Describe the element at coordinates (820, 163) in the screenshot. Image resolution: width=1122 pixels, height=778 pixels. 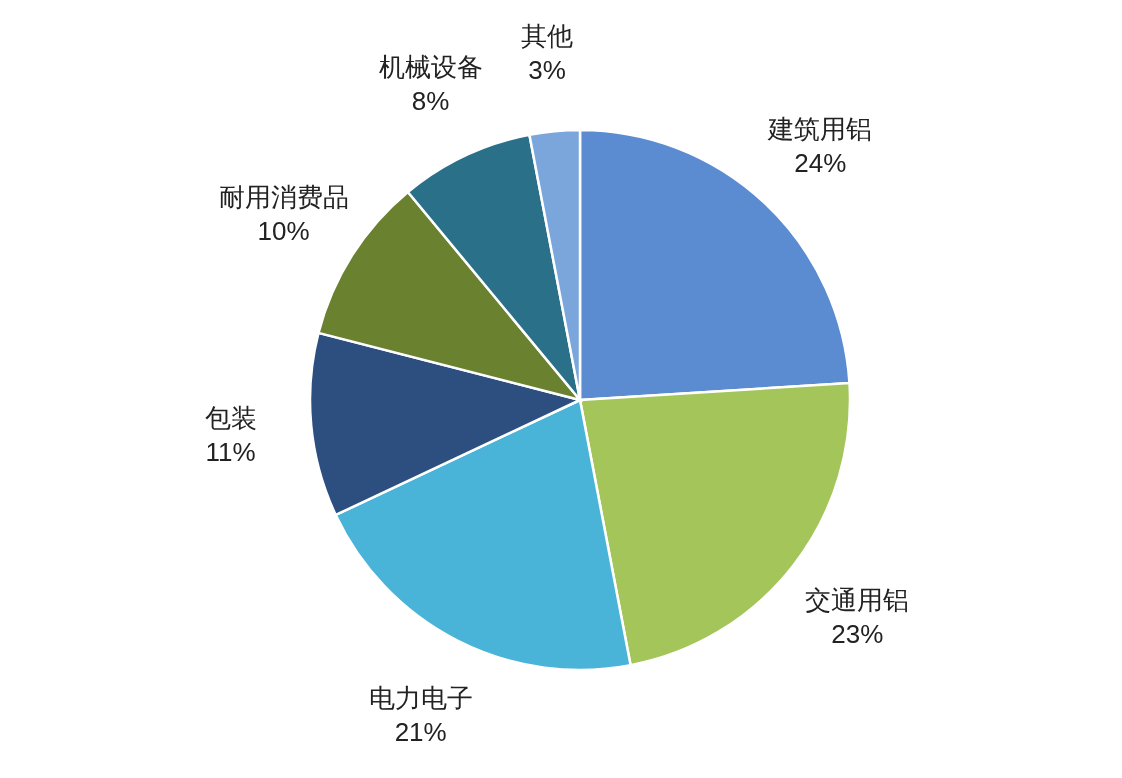
I see `data-label: 24%` at that location.